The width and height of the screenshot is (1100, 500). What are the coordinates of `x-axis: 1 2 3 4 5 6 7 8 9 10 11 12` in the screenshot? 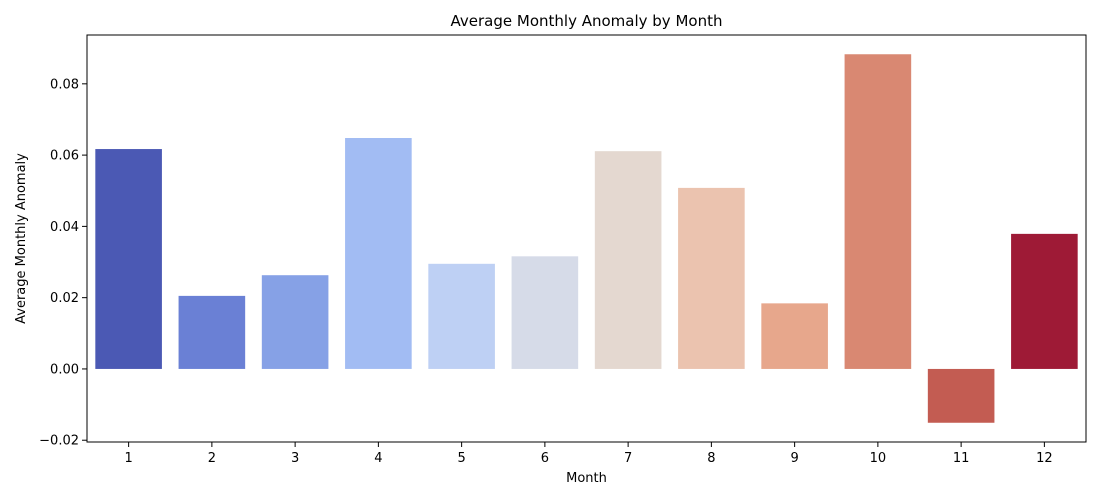 It's located at (588, 454).